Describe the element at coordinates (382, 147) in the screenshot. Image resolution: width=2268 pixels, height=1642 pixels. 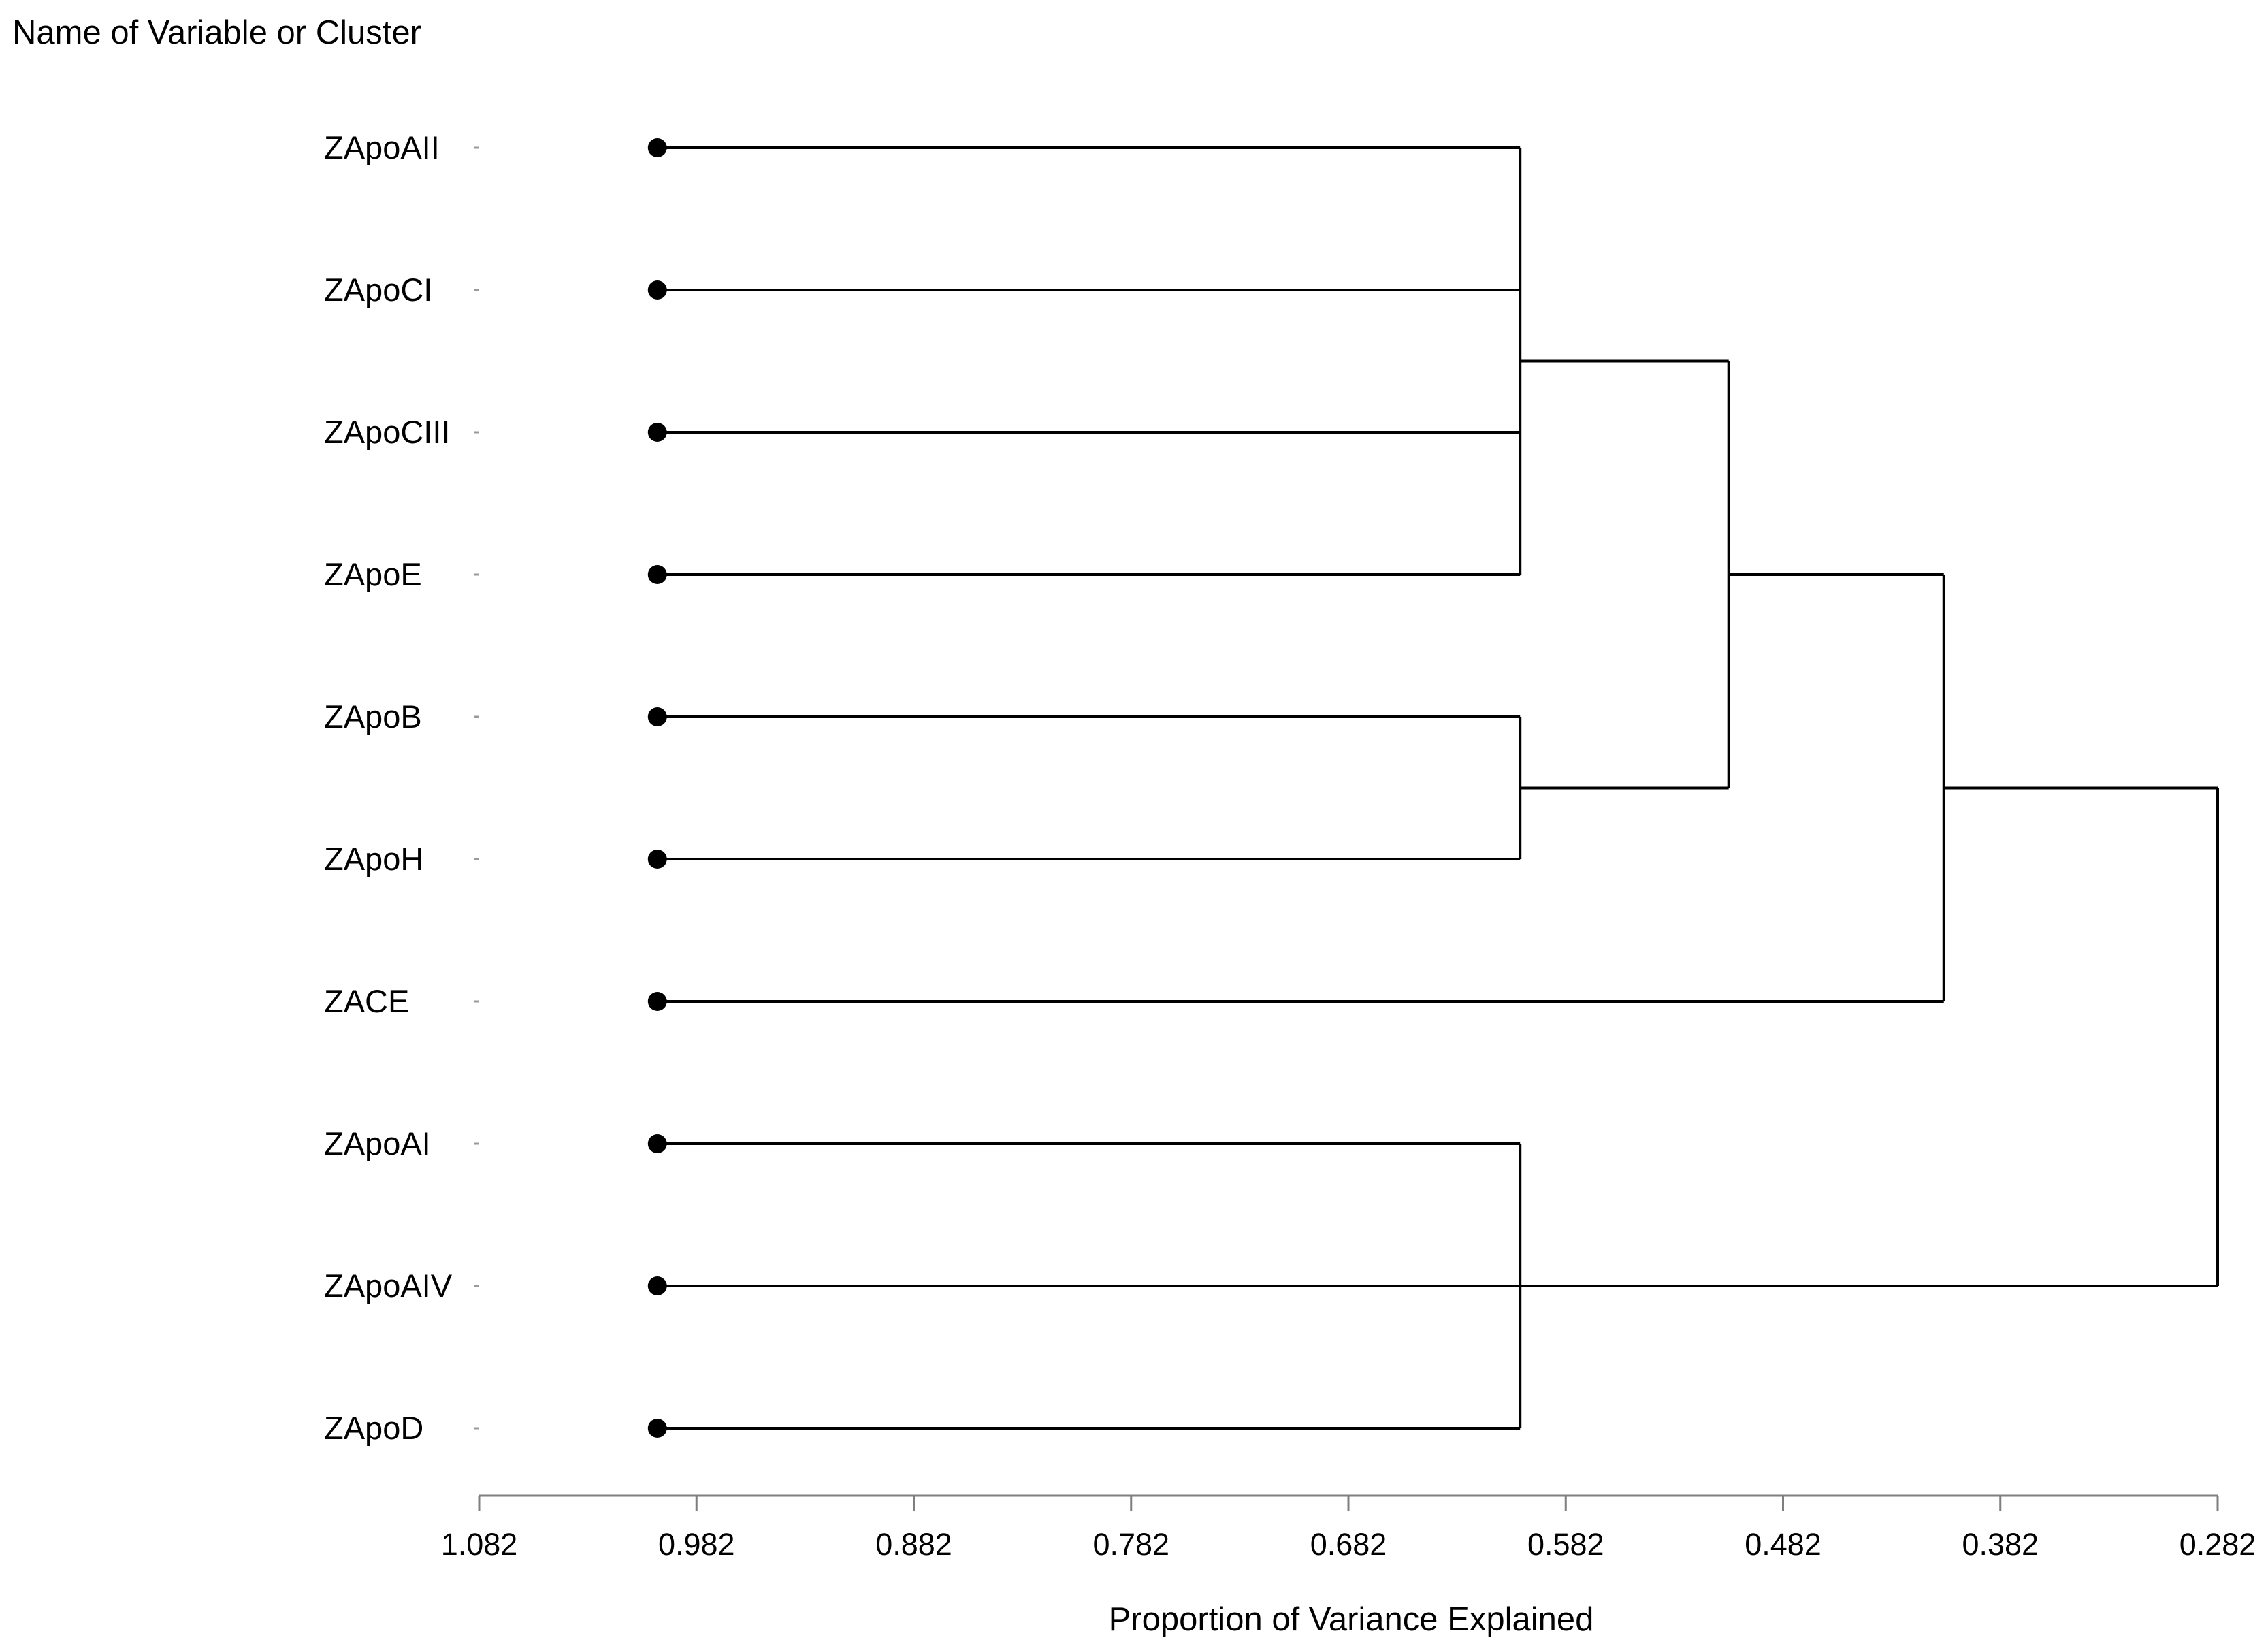
I see `leaf-label: ZApoAII` at that location.